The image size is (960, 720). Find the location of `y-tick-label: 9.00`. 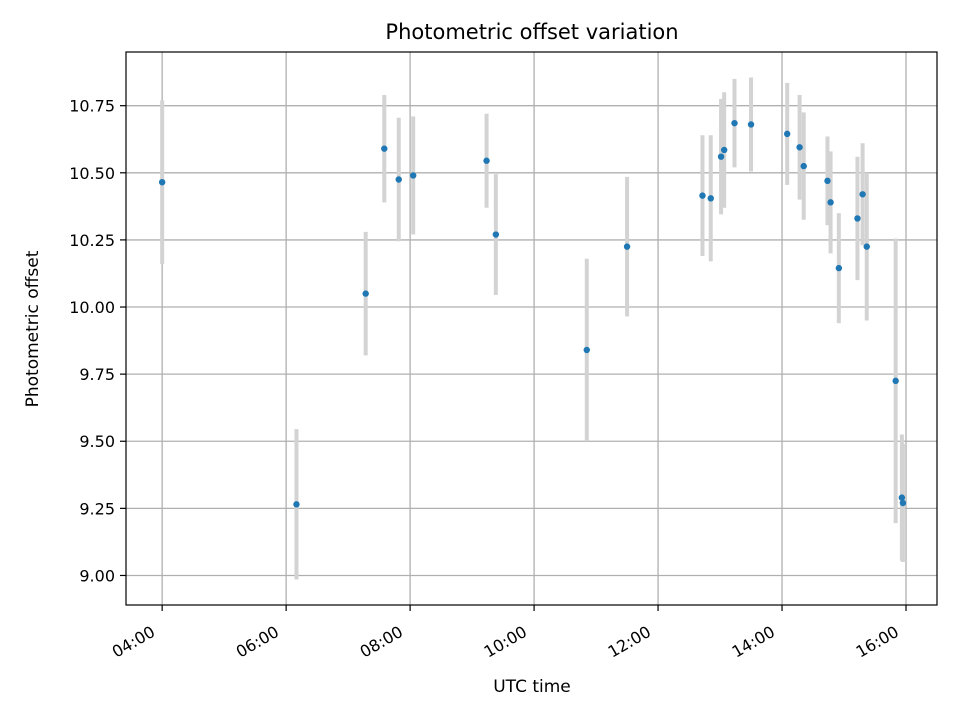

y-tick-label: 9.00 is located at coordinates (97, 575).